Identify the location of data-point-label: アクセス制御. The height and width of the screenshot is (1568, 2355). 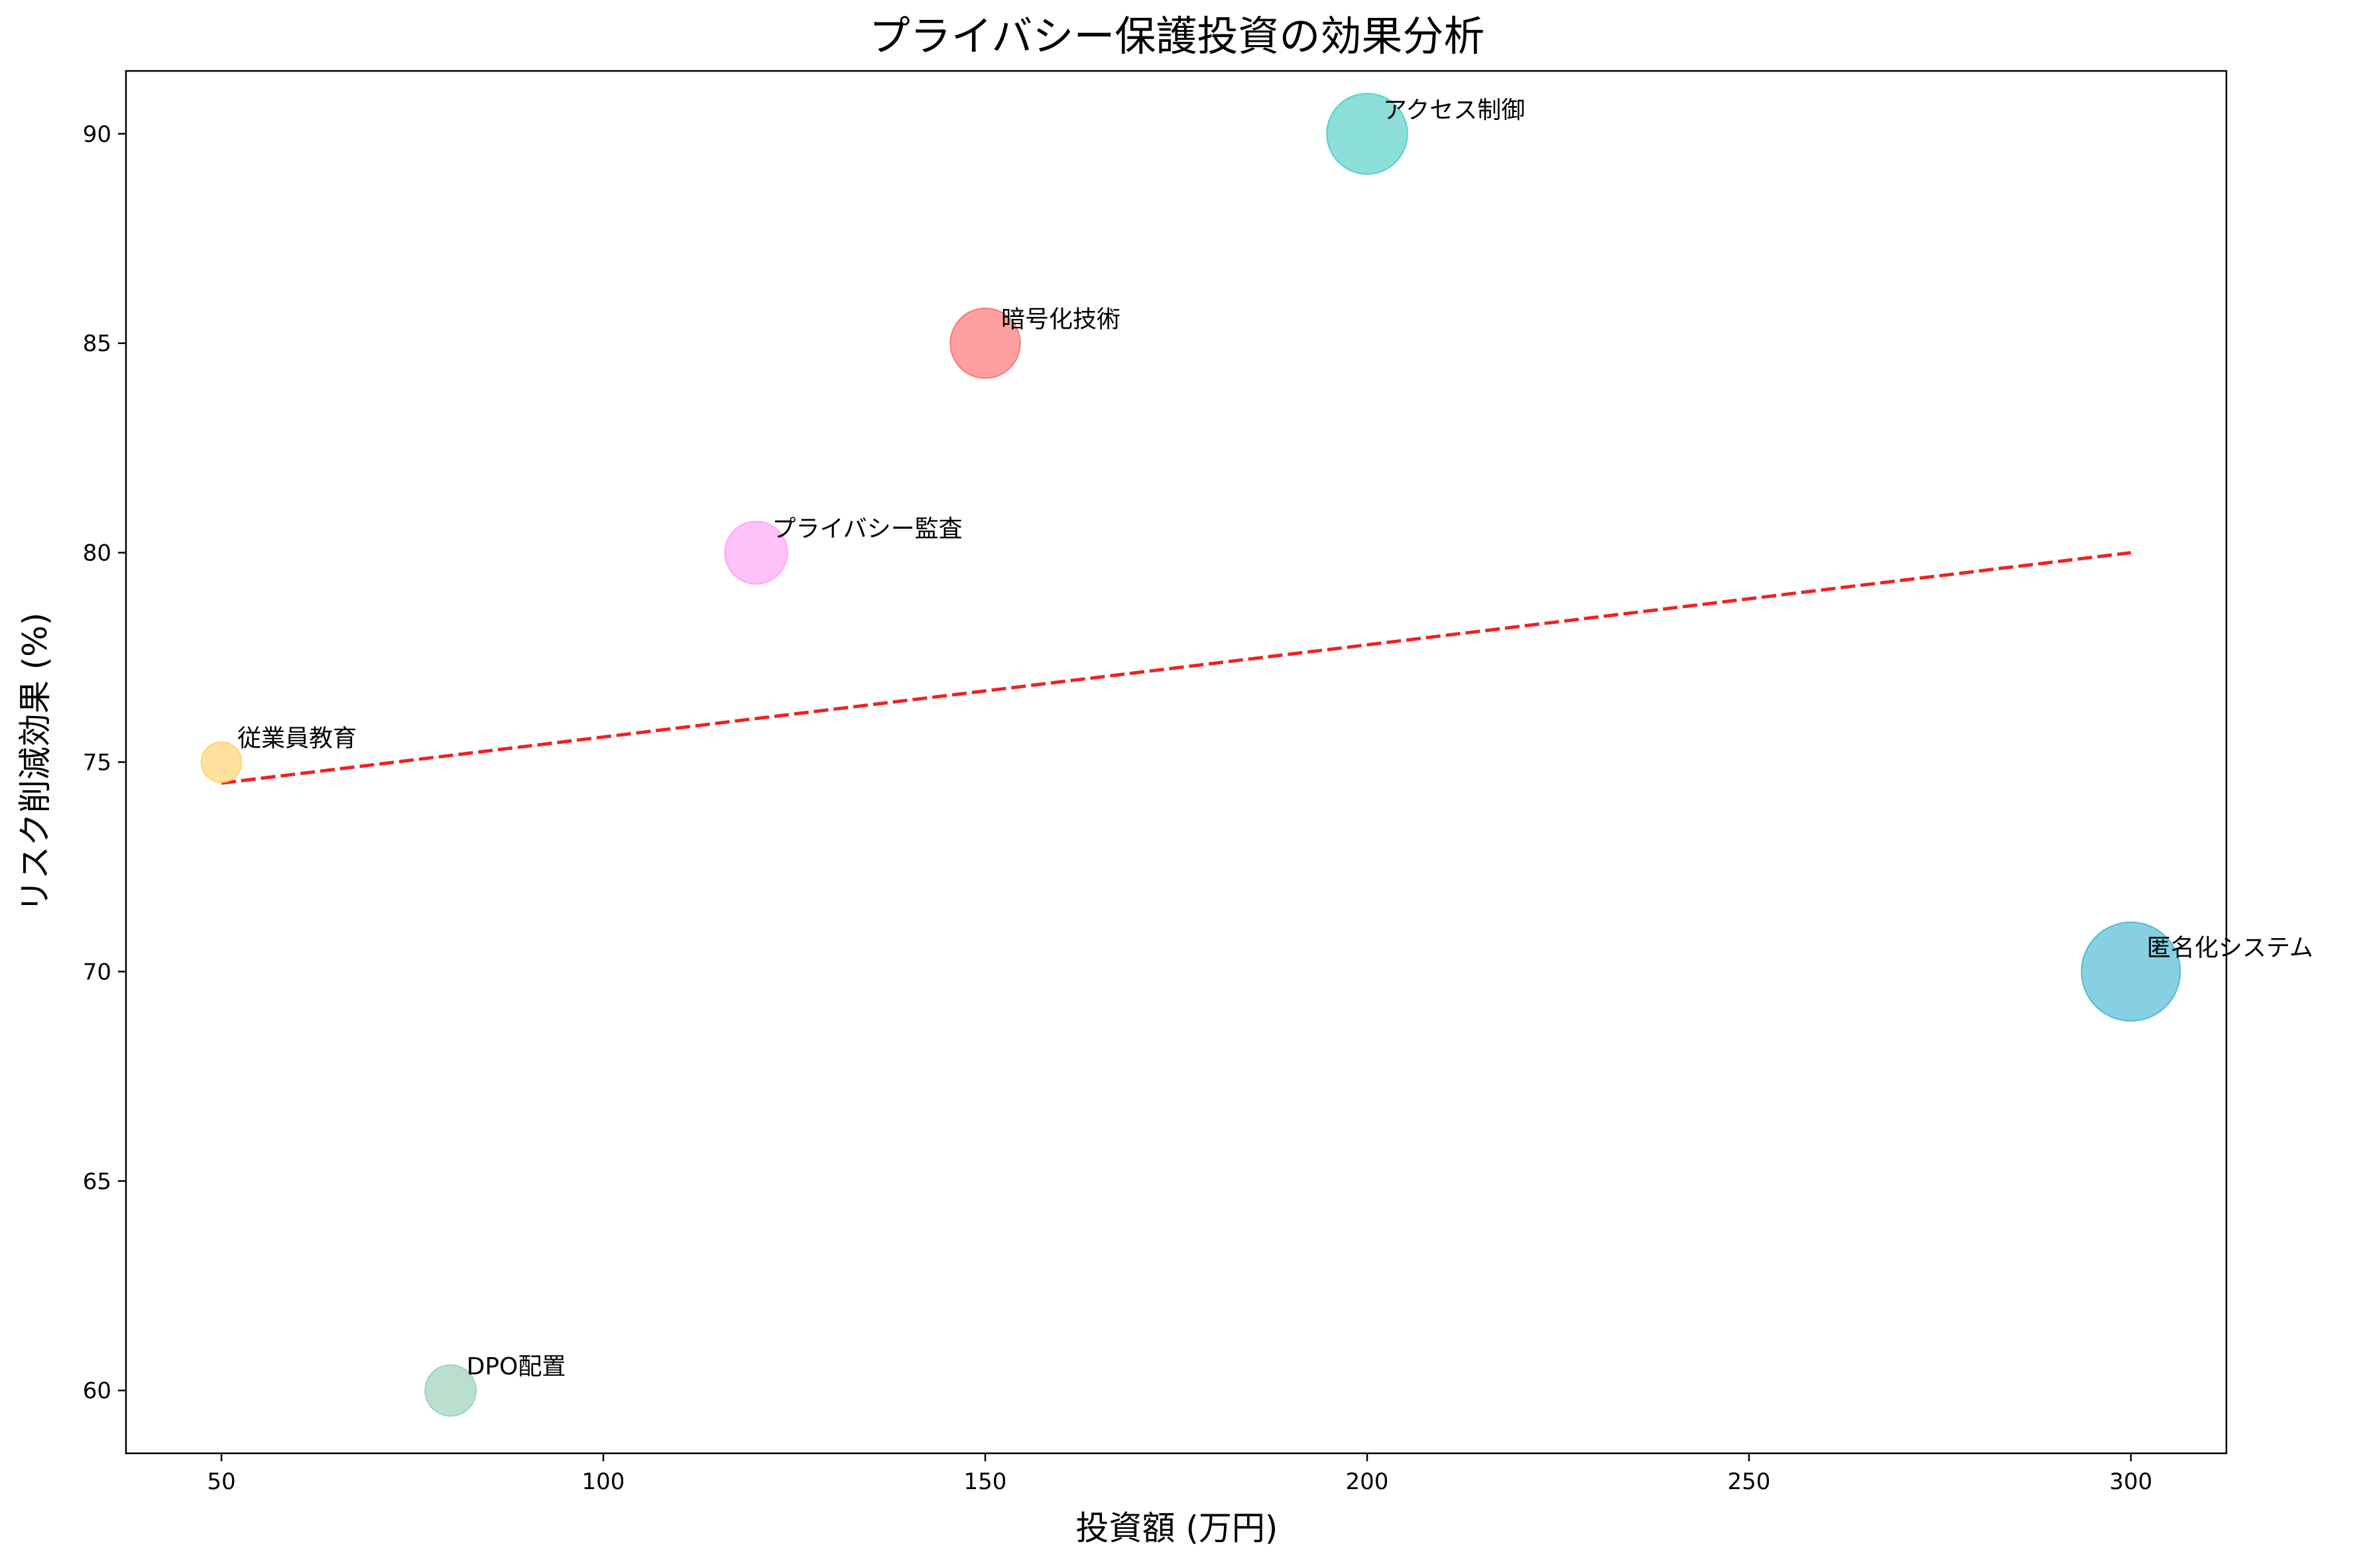
(1454, 110).